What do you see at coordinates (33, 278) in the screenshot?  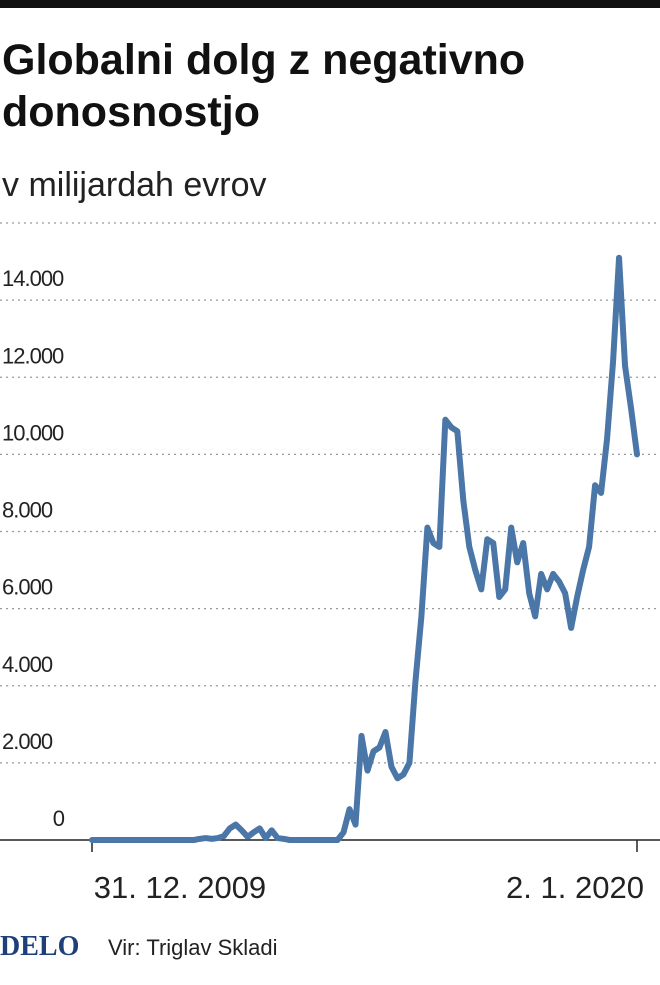 I see `y-tick-label: 14.000` at bounding box center [33, 278].